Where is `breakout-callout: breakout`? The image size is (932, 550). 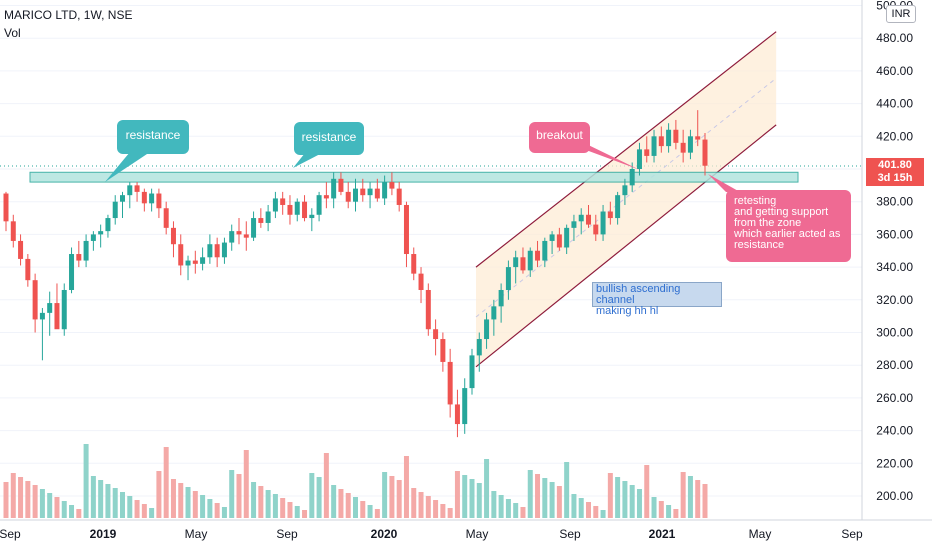
breakout-callout: breakout is located at coordinates (559, 137).